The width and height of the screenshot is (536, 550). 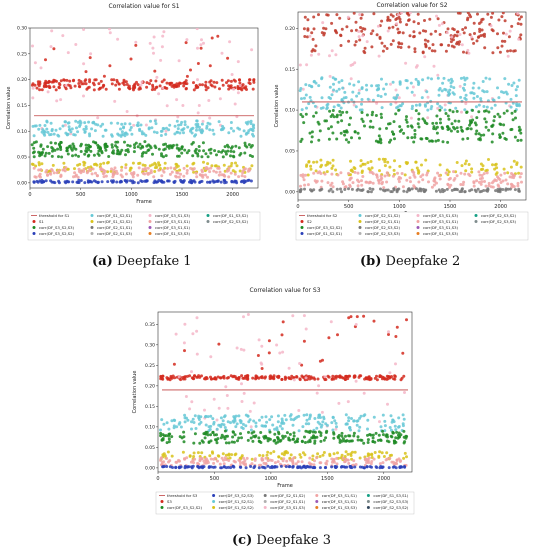 What do you see at coordinates (499, 221) in the screenshot?
I see `legend-entry: corr(DF_S2_S3,S3)` at bounding box center [499, 221].